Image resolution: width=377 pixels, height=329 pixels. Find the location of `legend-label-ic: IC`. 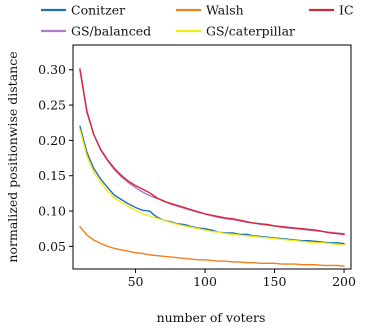

legend-label-ic: IC is located at coordinates (346, 10).